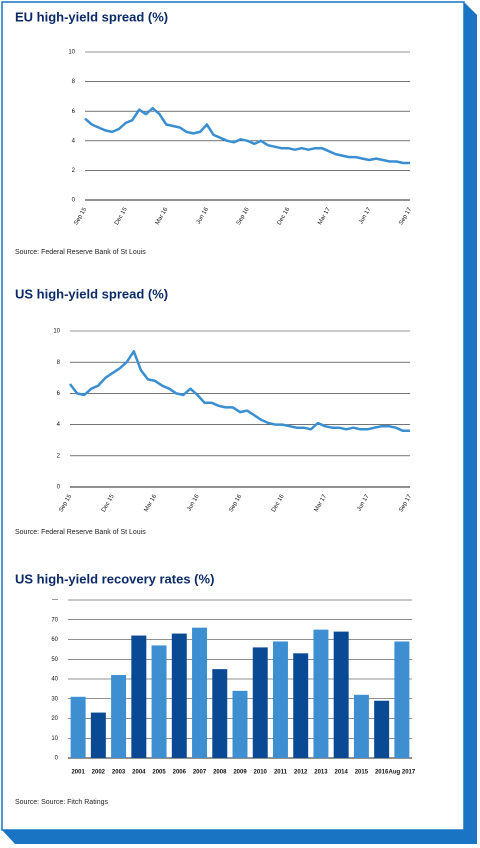  I want to click on x-tick-label: 2010, so click(261, 773).